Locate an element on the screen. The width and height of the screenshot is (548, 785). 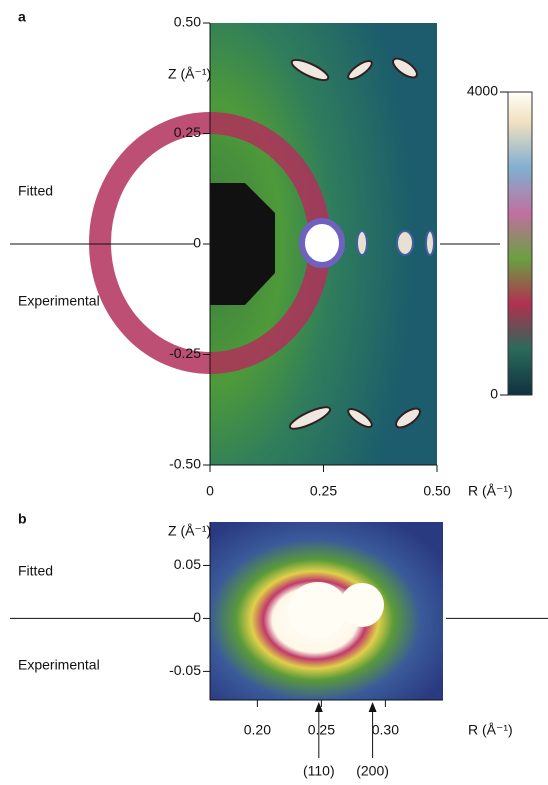
panel-label: b is located at coordinates (22, 519).